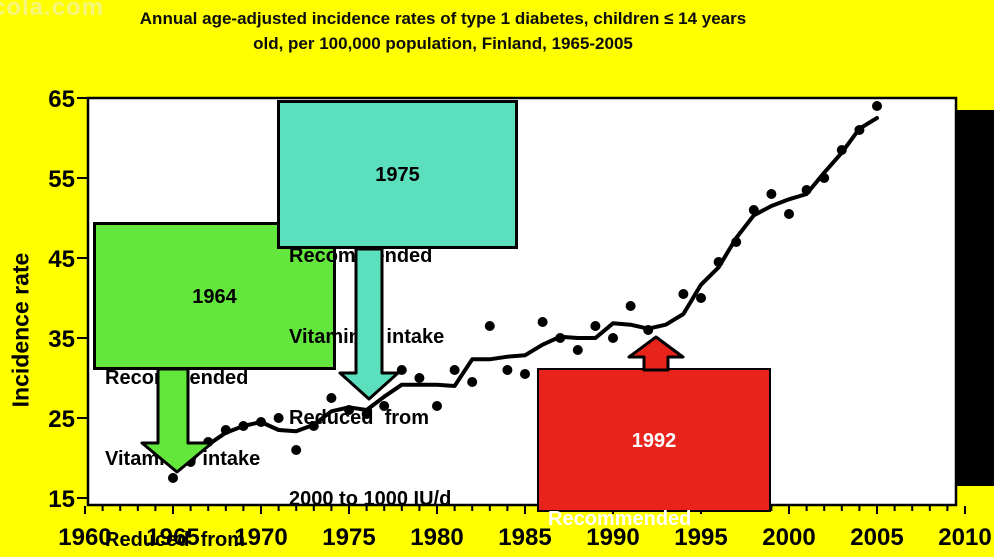  What do you see at coordinates (61, 259) in the screenshot?
I see `y-tick-label: 45` at bounding box center [61, 259].